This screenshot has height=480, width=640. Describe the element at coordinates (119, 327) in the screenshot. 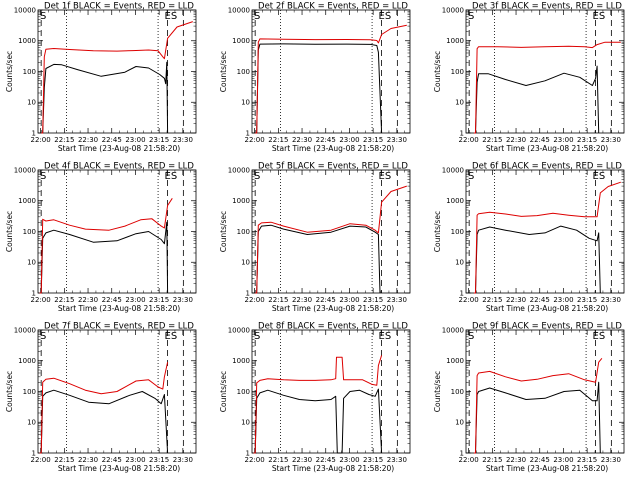

I see `plot-title: Det 7f BLACK = Events, RED = LLD` at that location.